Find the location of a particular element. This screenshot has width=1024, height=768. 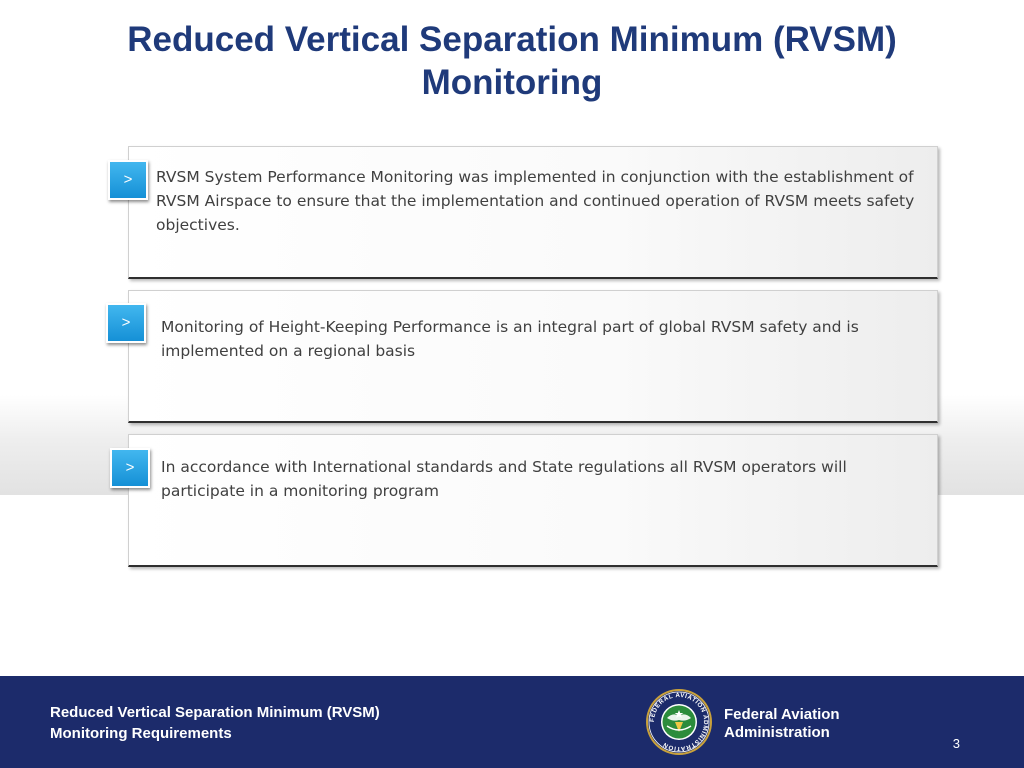

slide-title-line-2: Monitoring is located at coordinates (512, 82).